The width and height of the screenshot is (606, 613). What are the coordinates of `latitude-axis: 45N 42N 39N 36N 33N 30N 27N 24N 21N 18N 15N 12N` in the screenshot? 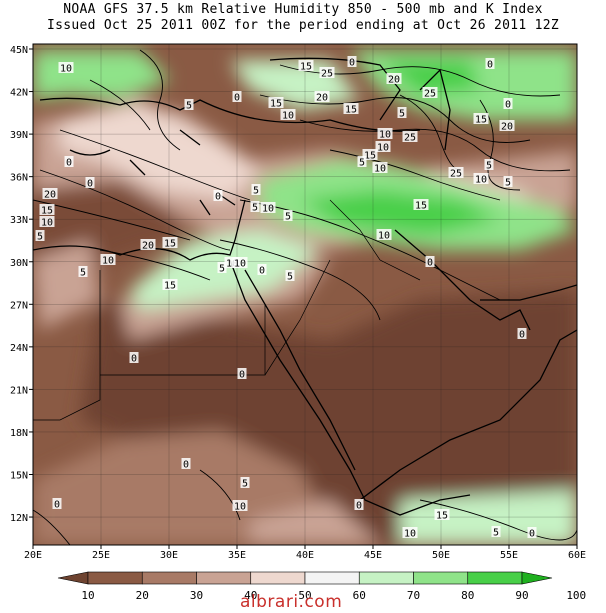 It's located at (21, 284).